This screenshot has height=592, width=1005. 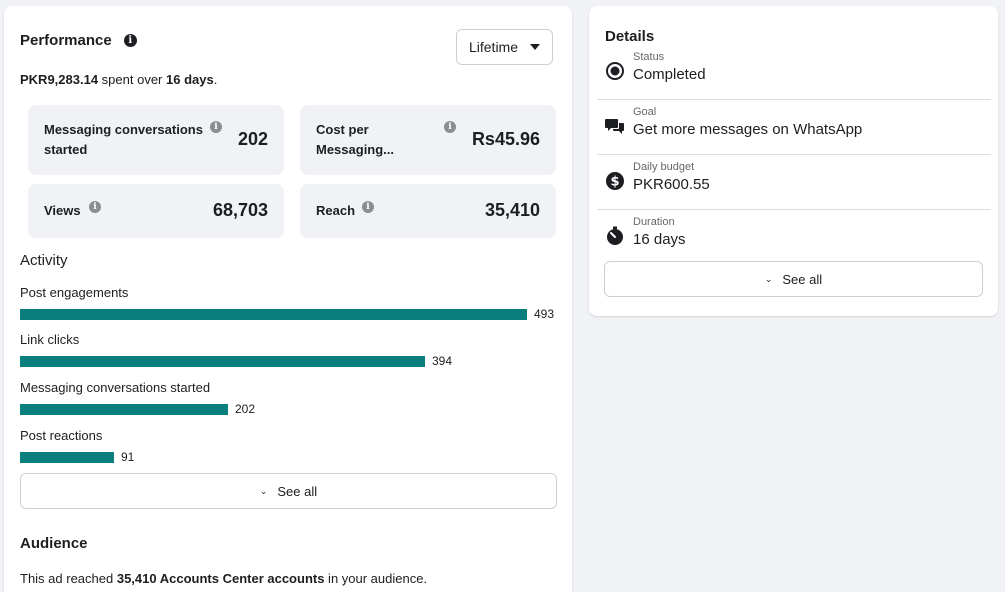 I want to click on details-row-duration: Duration 16 days, so click(x=794, y=237).